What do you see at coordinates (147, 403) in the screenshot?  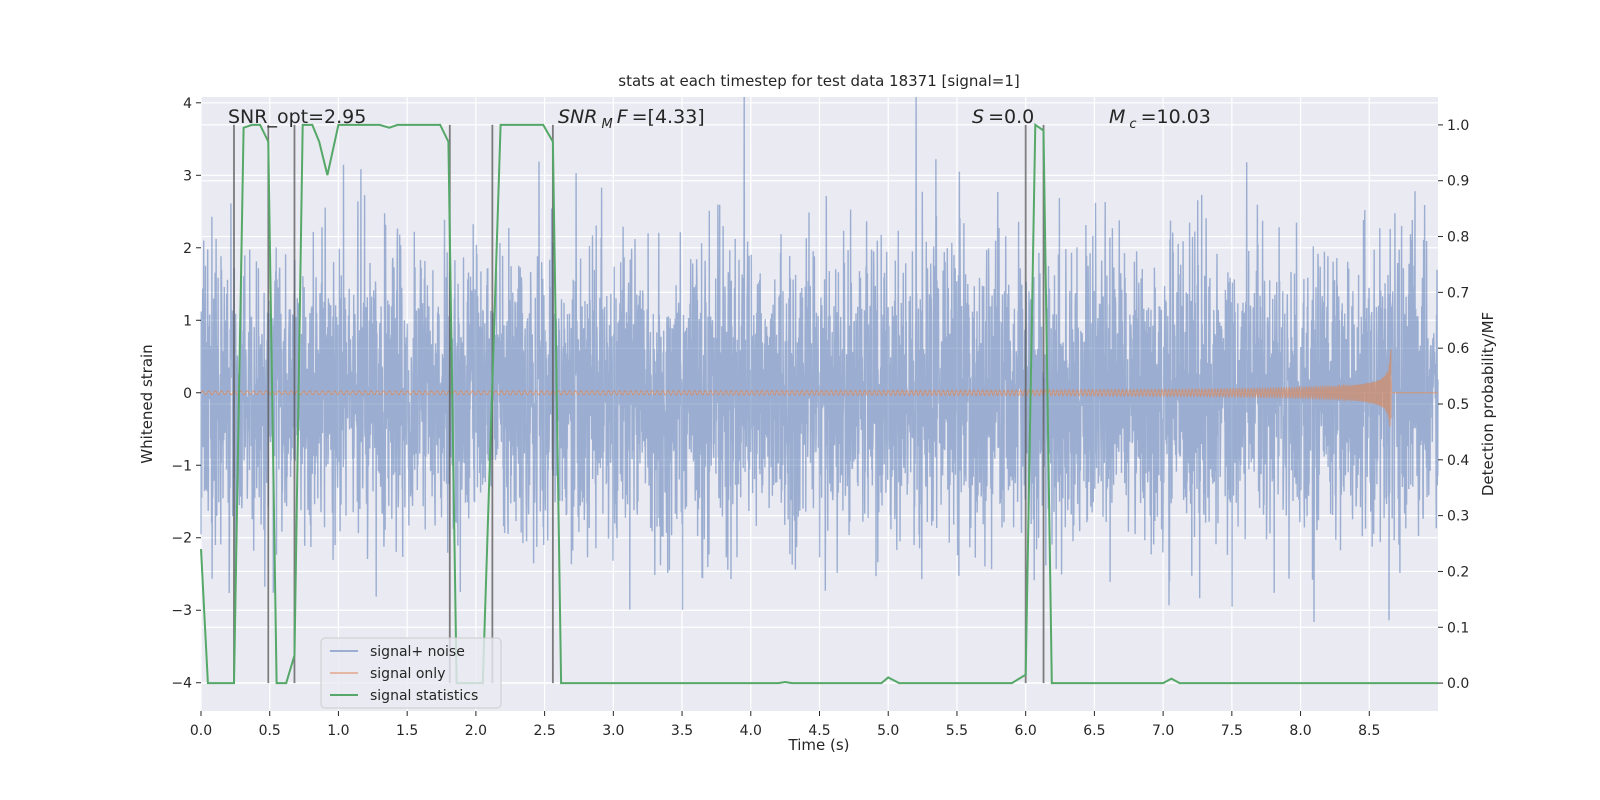 I see `y-axis-label: Whitened strain` at bounding box center [147, 403].